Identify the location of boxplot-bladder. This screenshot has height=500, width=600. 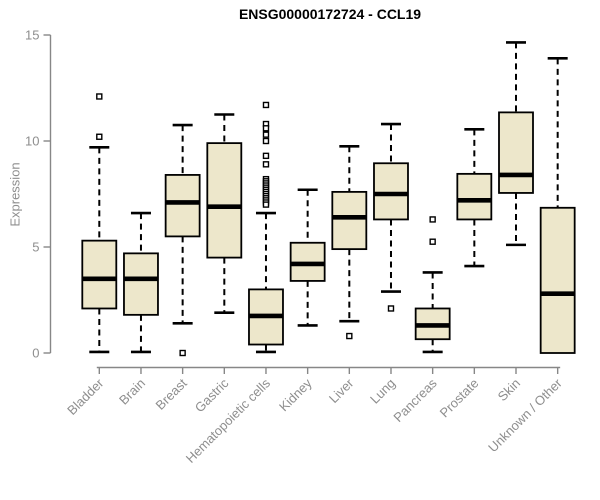
(99, 223).